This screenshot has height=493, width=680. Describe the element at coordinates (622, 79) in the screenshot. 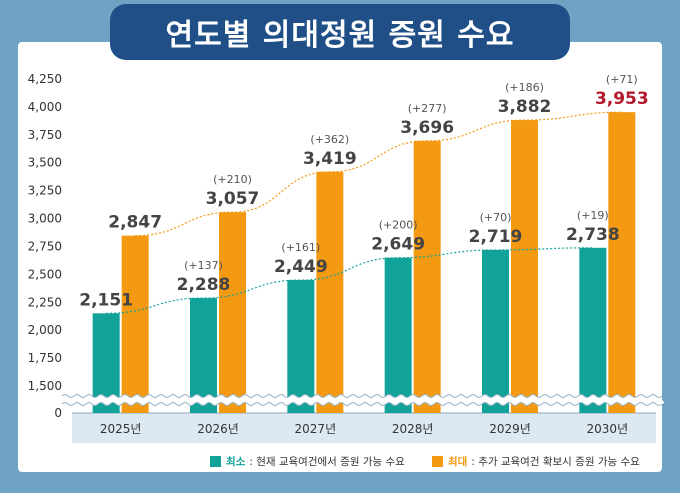

I see `delta-label-max: (+71)` at that location.